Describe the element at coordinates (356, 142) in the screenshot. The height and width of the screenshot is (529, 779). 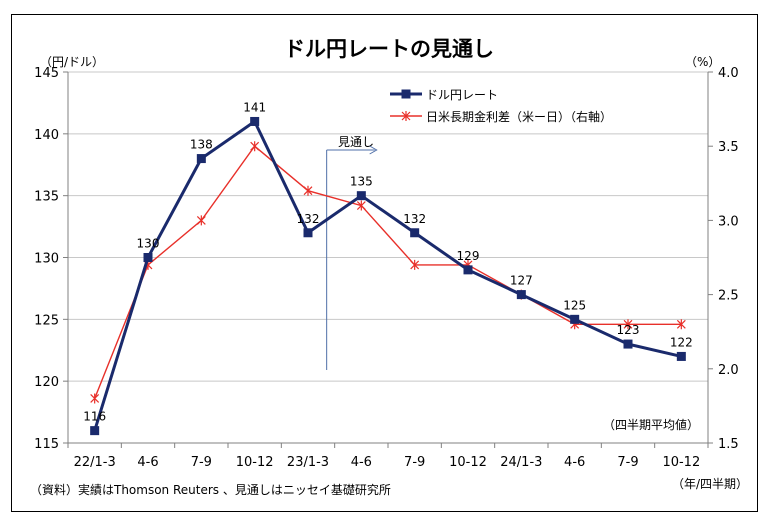
I see `forecast-label: 見通し` at that location.